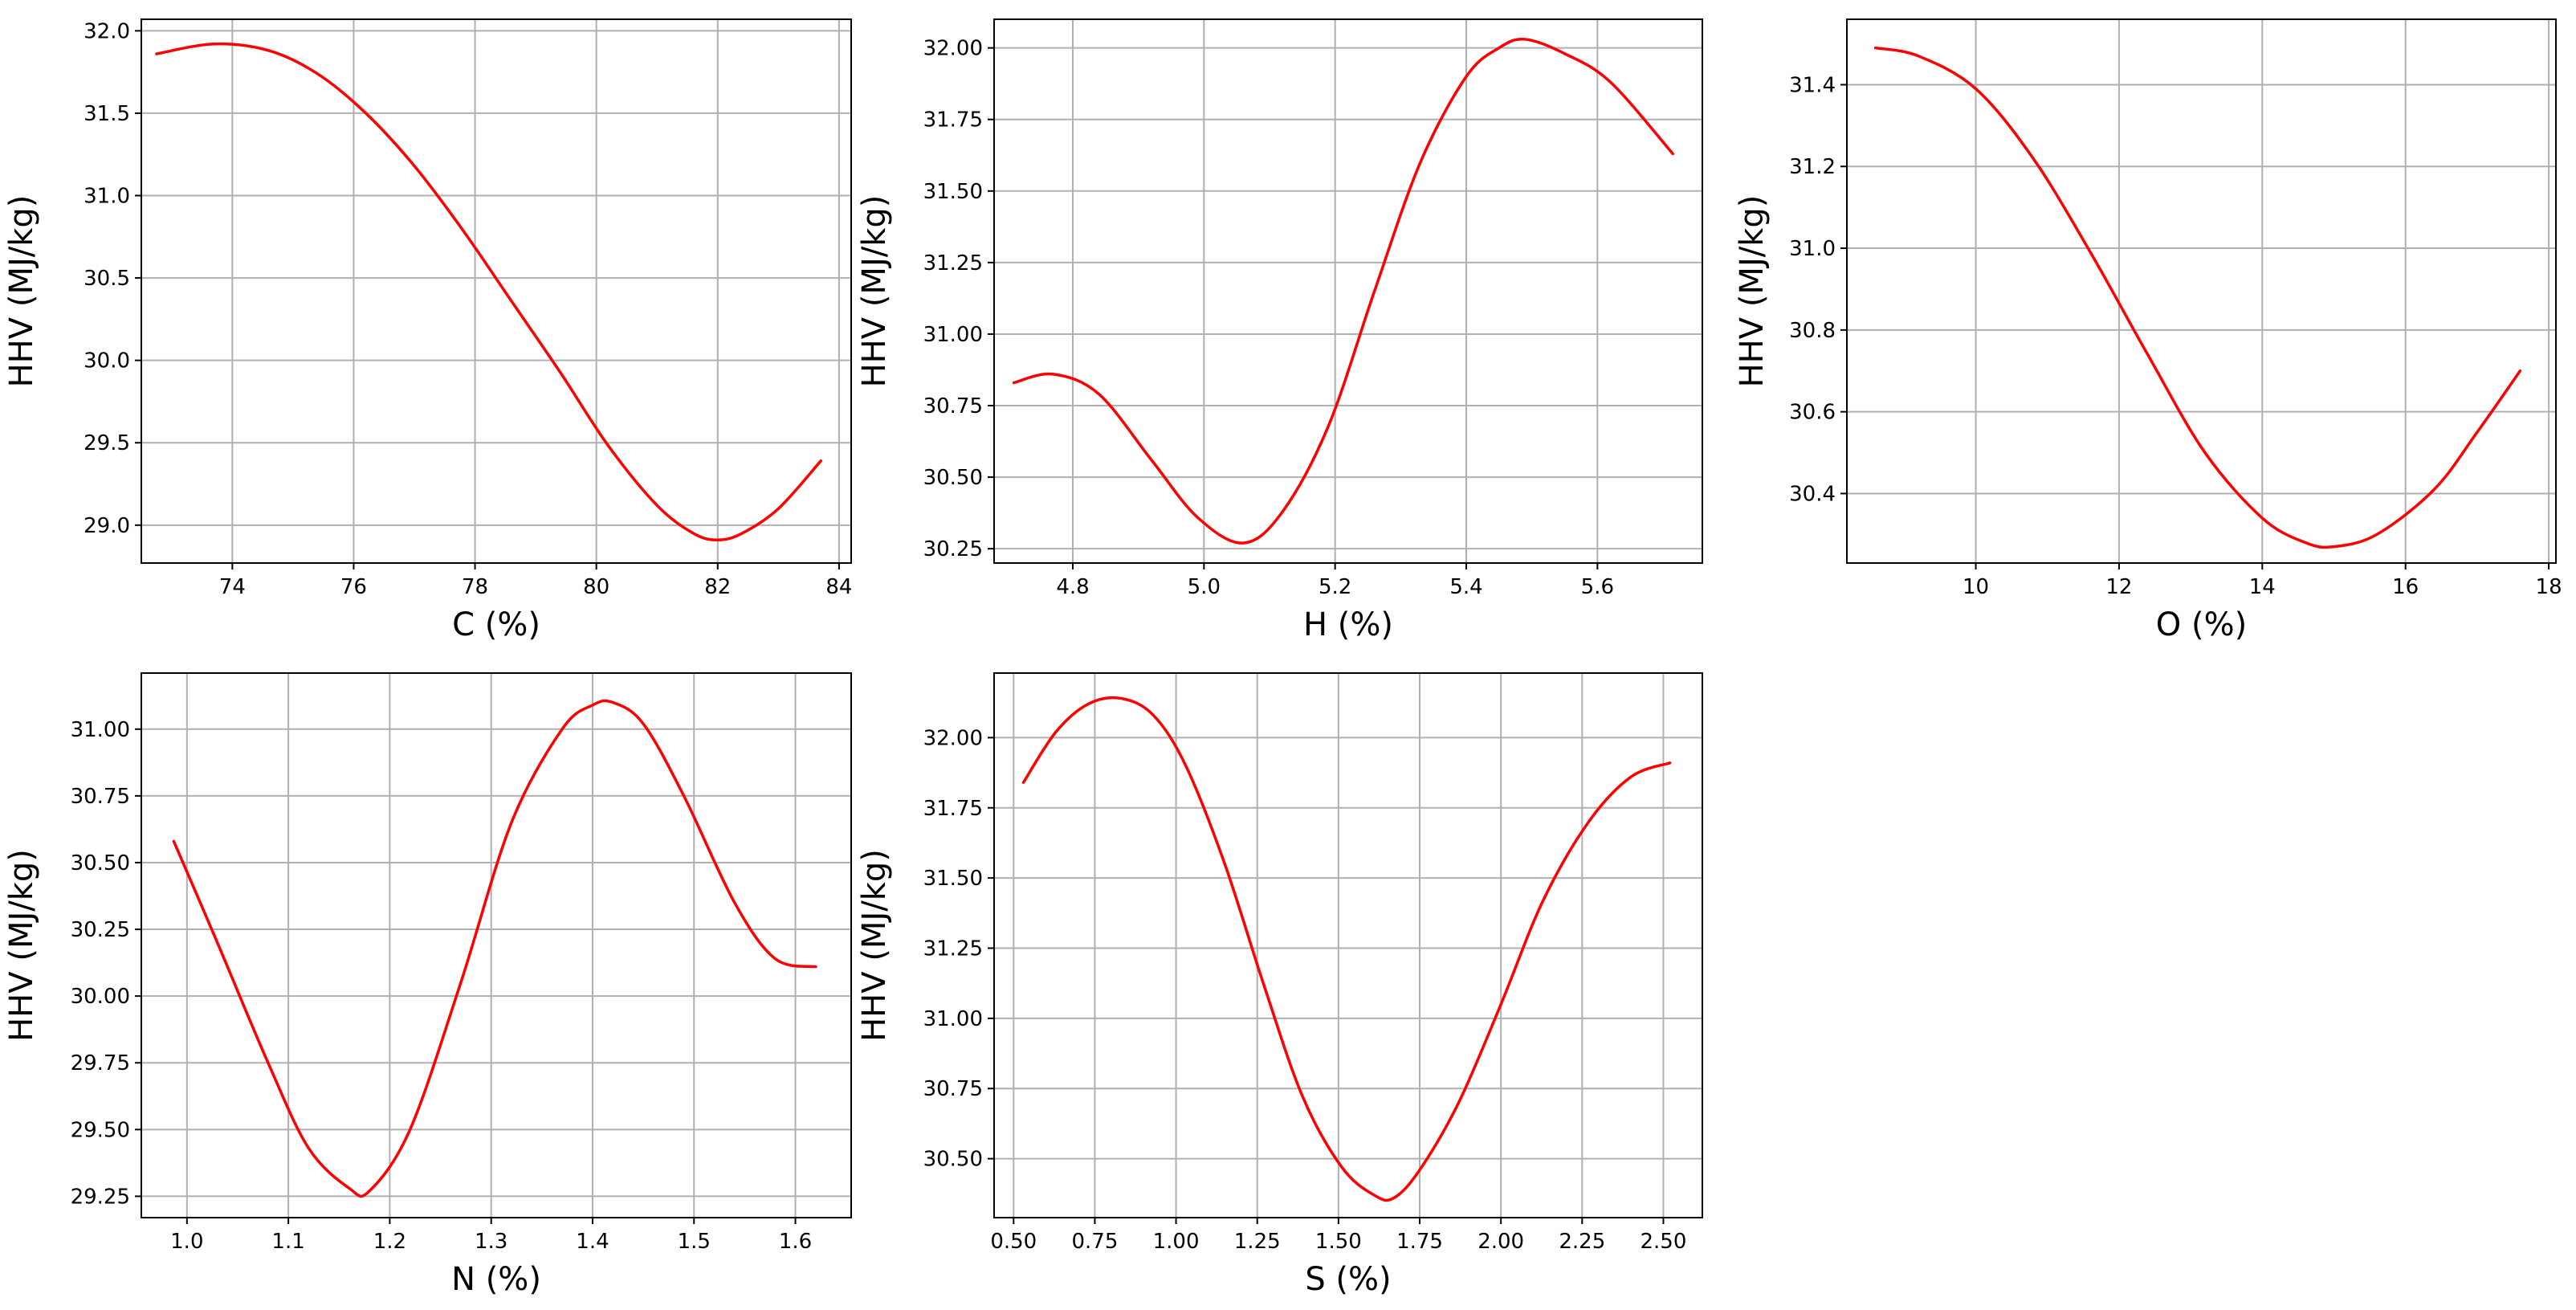 The image size is (2576, 1310). I want to click on x-tick-label: 1.3, so click(491, 1242).